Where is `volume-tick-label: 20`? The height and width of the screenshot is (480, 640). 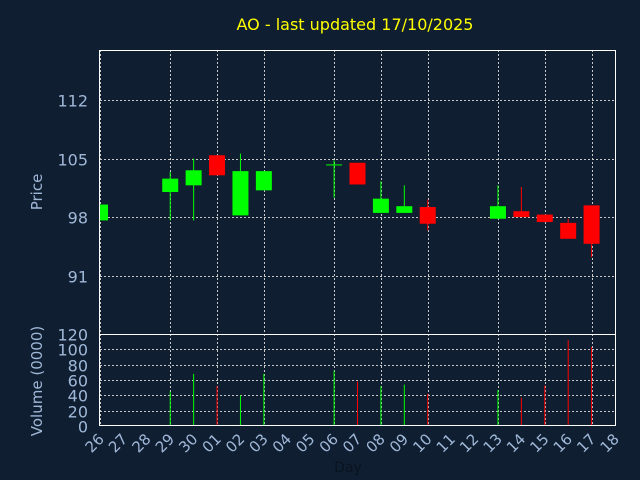 volume-tick-label: 20 is located at coordinates (78, 412).